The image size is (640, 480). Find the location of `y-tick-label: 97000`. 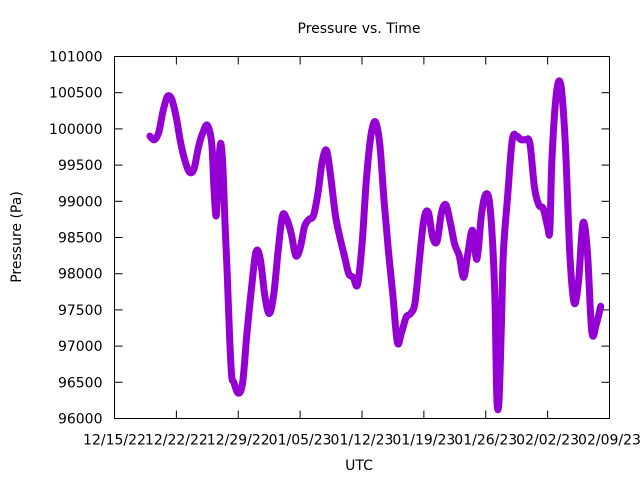

y-tick-label: 97000 is located at coordinates (80, 347).